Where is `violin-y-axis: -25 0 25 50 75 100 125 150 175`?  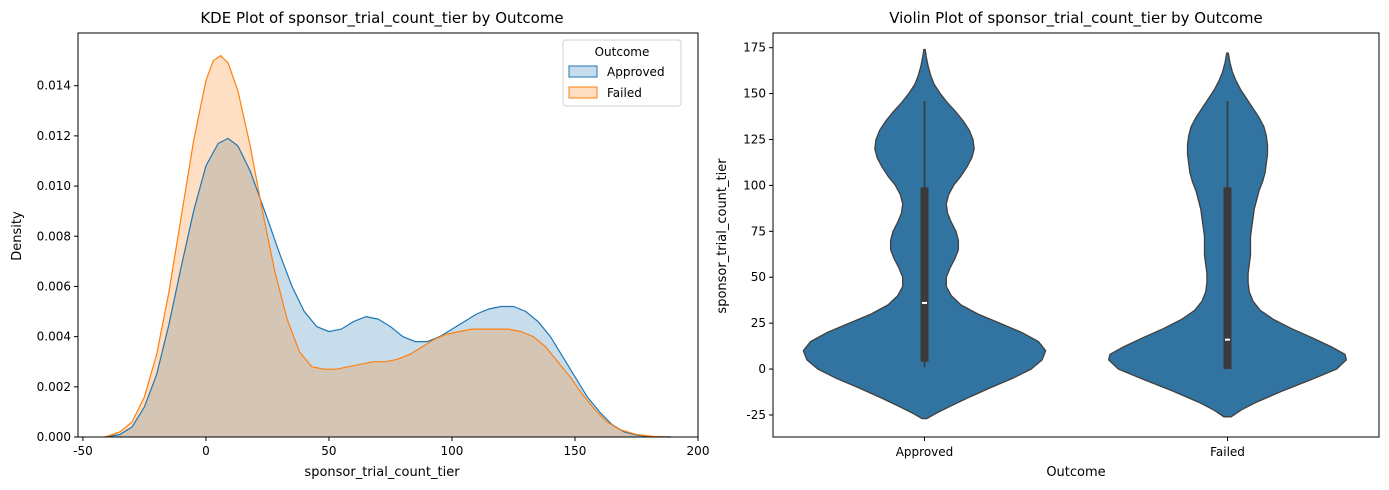 violin-y-axis: -25 0 25 50 75 100 125 150 175 is located at coordinates (758, 231).